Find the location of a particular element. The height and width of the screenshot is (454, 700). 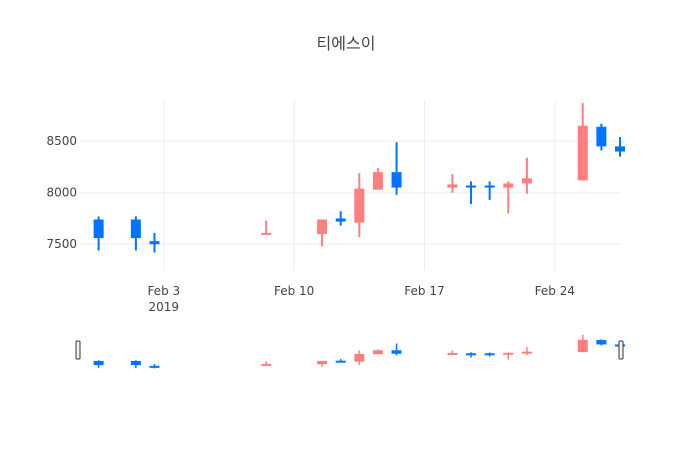

x-tick-year-label: 2019 is located at coordinates (164, 307).